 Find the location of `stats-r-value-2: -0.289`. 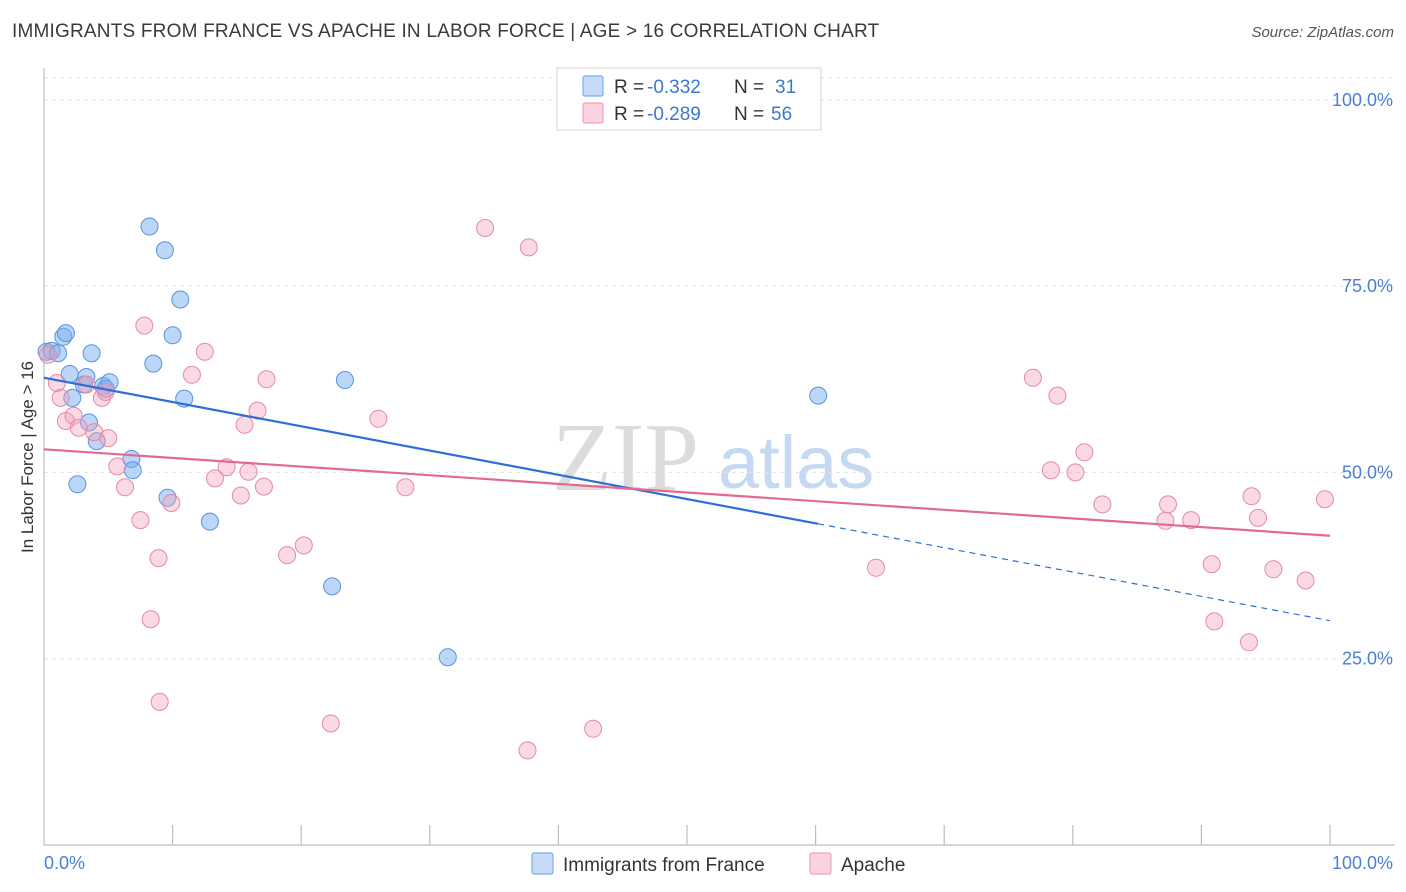

stats-r-value-2: -0.289 is located at coordinates (674, 114).